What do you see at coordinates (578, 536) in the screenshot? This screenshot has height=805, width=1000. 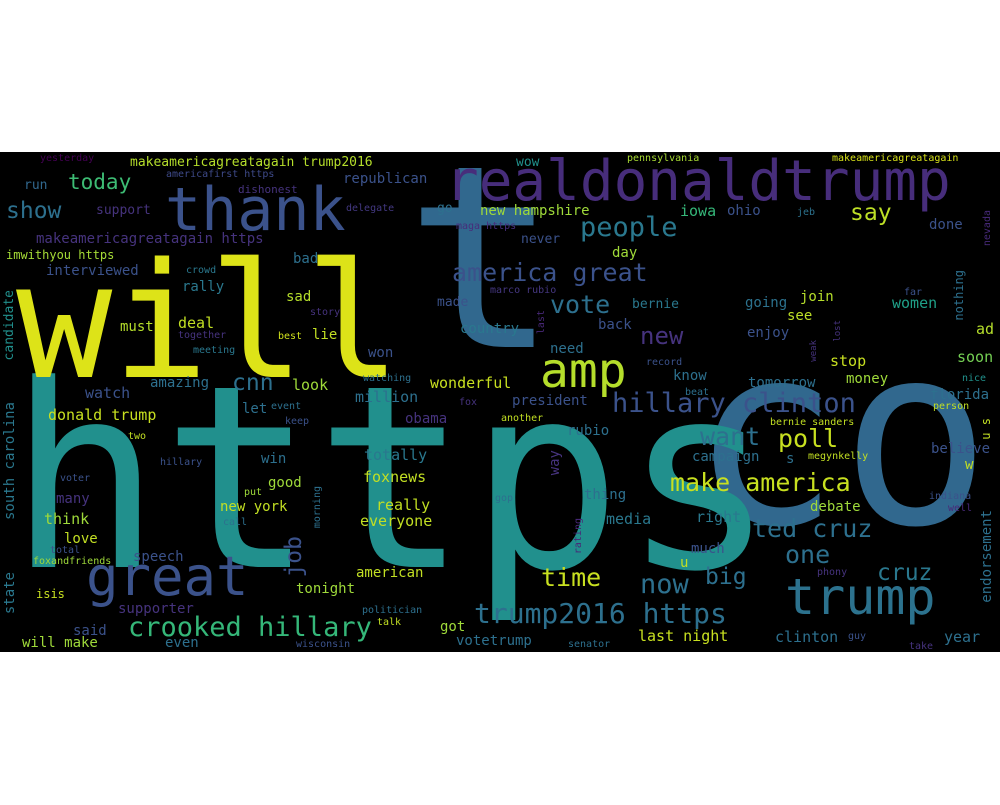 I see `word-rating: rating` at bounding box center [578, 536].